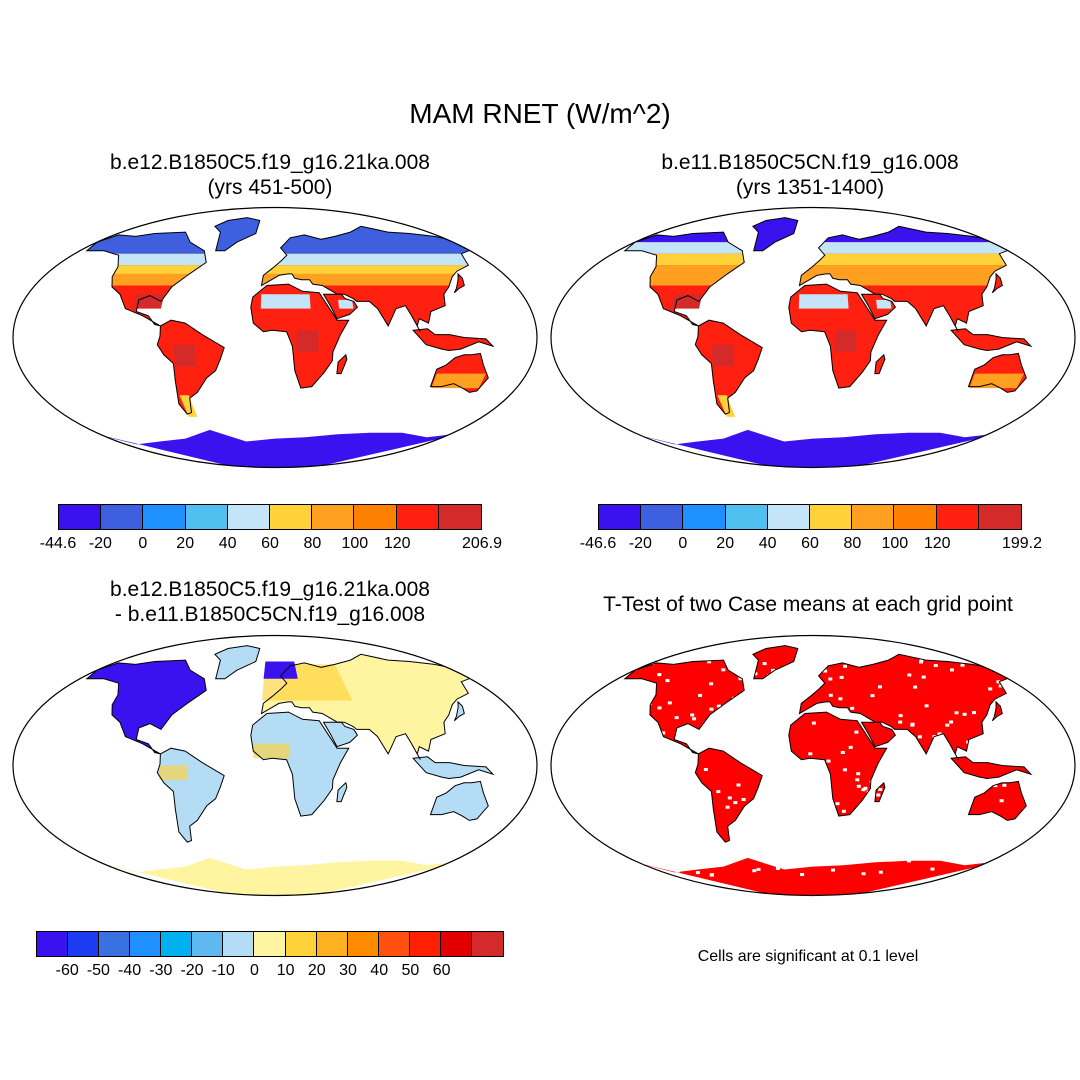 This screenshot has width=1080, height=1080. I want to click on panel-3-title-line1: b.e12.B1850C5.f19_g16.21ka.008, so click(270, 589).